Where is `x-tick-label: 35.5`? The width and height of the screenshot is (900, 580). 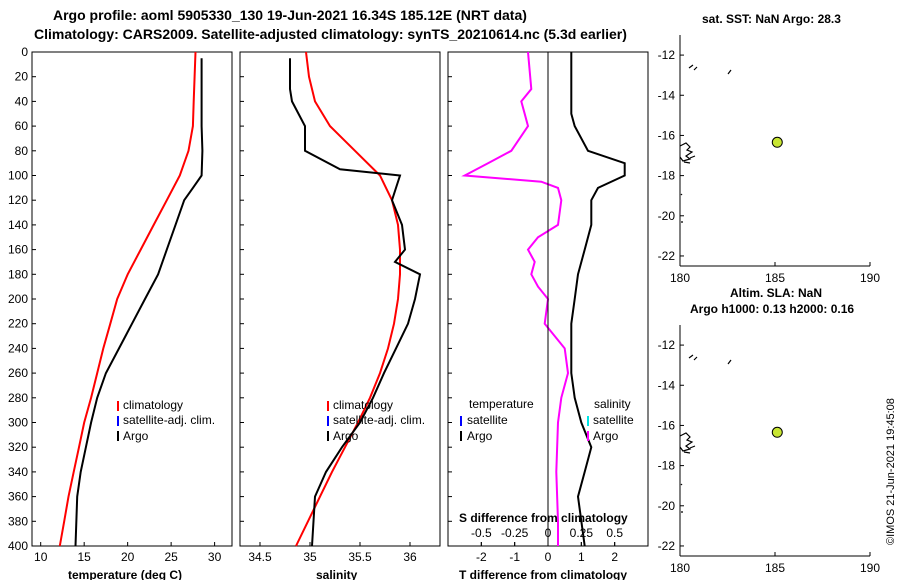 x-tick-label: 35.5 is located at coordinates (360, 557).